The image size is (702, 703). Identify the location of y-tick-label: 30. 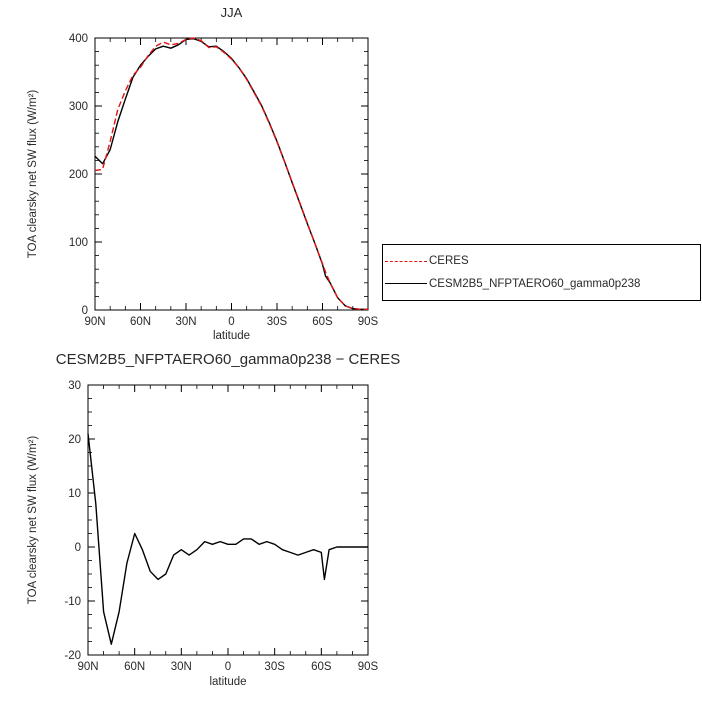
(74, 386).